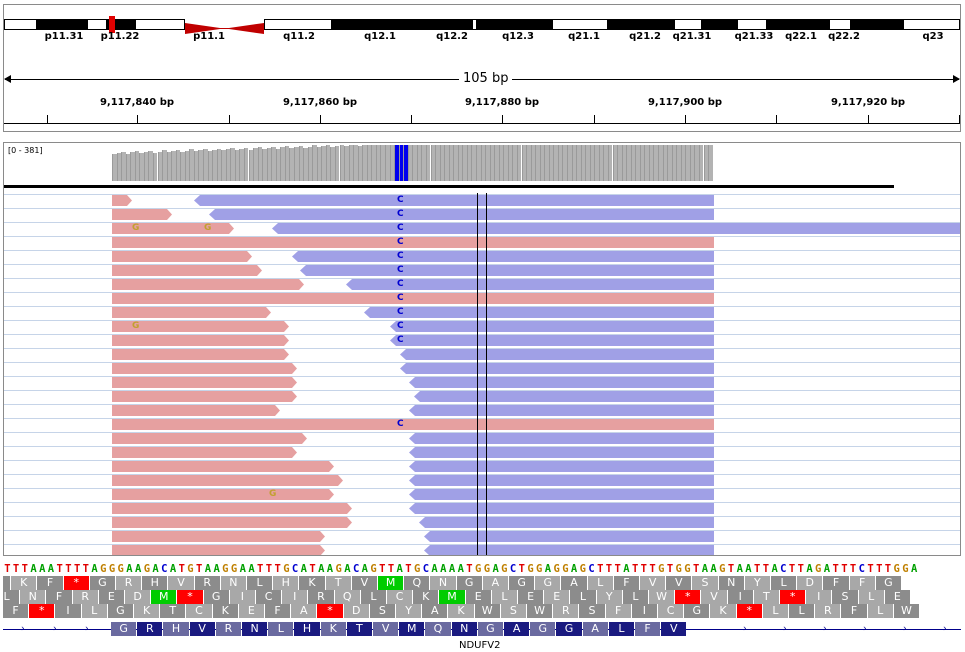 The image size is (965, 652). What do you see at coordinates (443, 583) in the screenshot?
I see `amino-acid: N` at bounding box center [443, 583].